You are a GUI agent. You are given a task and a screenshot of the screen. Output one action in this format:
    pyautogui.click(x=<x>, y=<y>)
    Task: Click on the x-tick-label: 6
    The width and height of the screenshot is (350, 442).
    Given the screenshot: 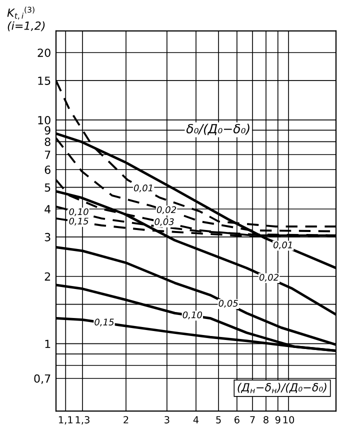 What is the action you would take?
    pyautogui.click(x=237, y=420)
    